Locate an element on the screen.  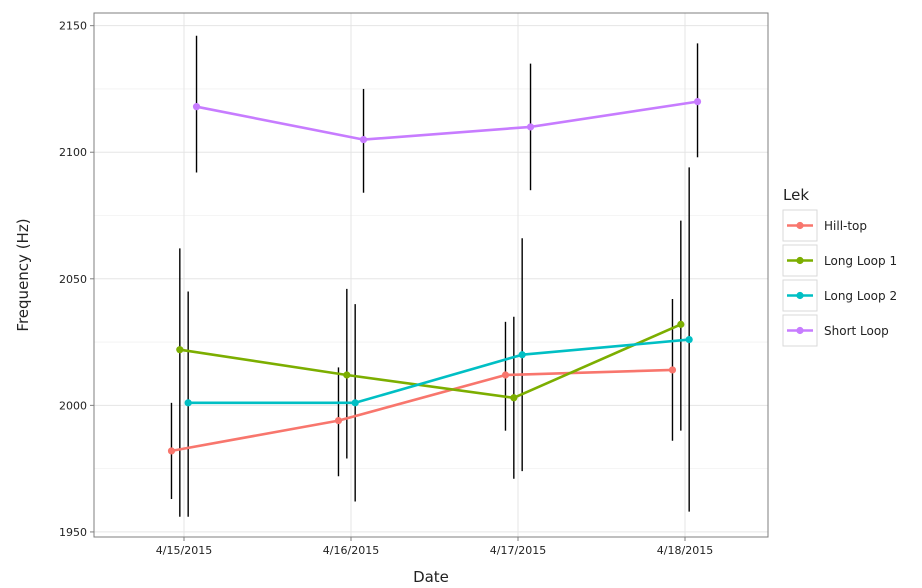
y-axis: 1950 2000 2050 2100 2150 is located at coordinates (76, 279).